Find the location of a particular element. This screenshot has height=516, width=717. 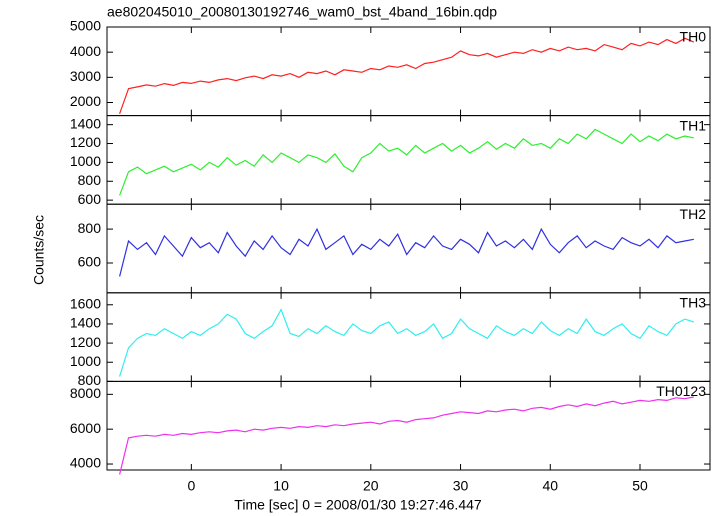

x-tick-label: 0 is located at coordinates (191, 486).